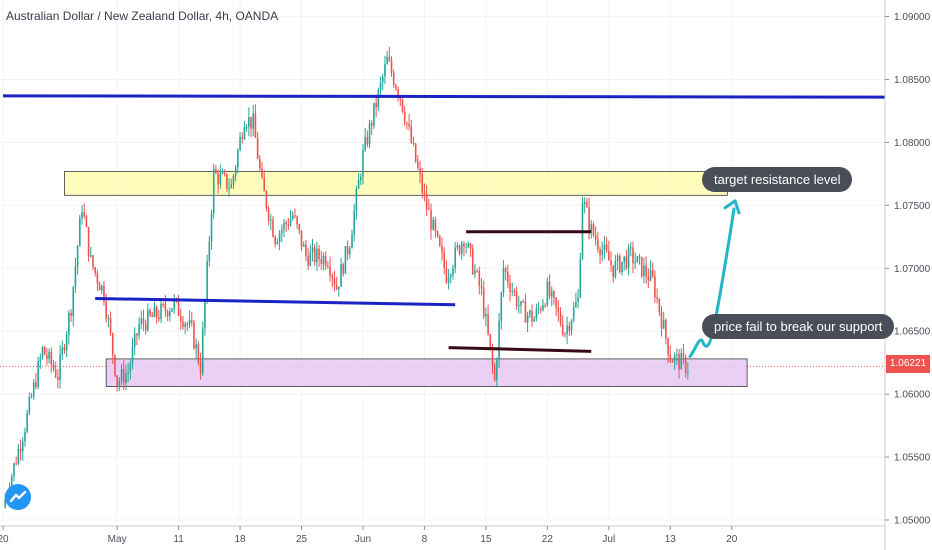 This screenshot has width=932, height=550. I want to click on time-tick-label: May, so click(117, 539).